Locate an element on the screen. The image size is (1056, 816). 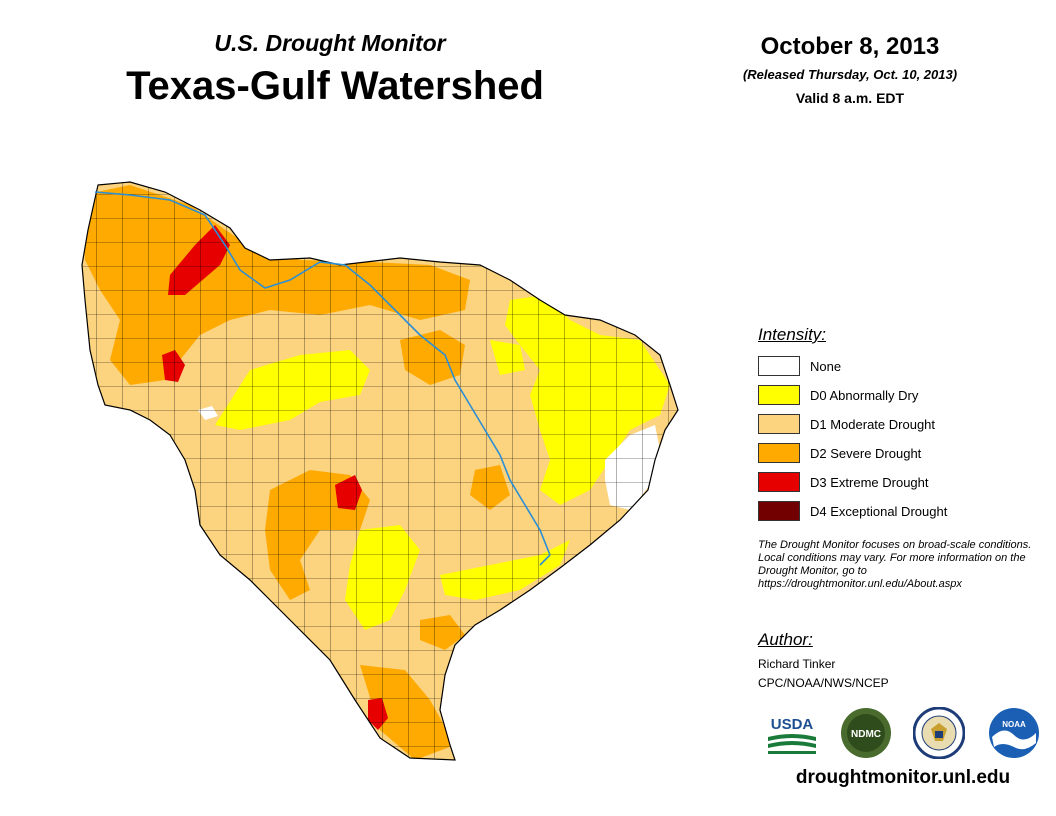
legend-item-d4: D4 Exceptional Drought is located at coordinates (852, 511).